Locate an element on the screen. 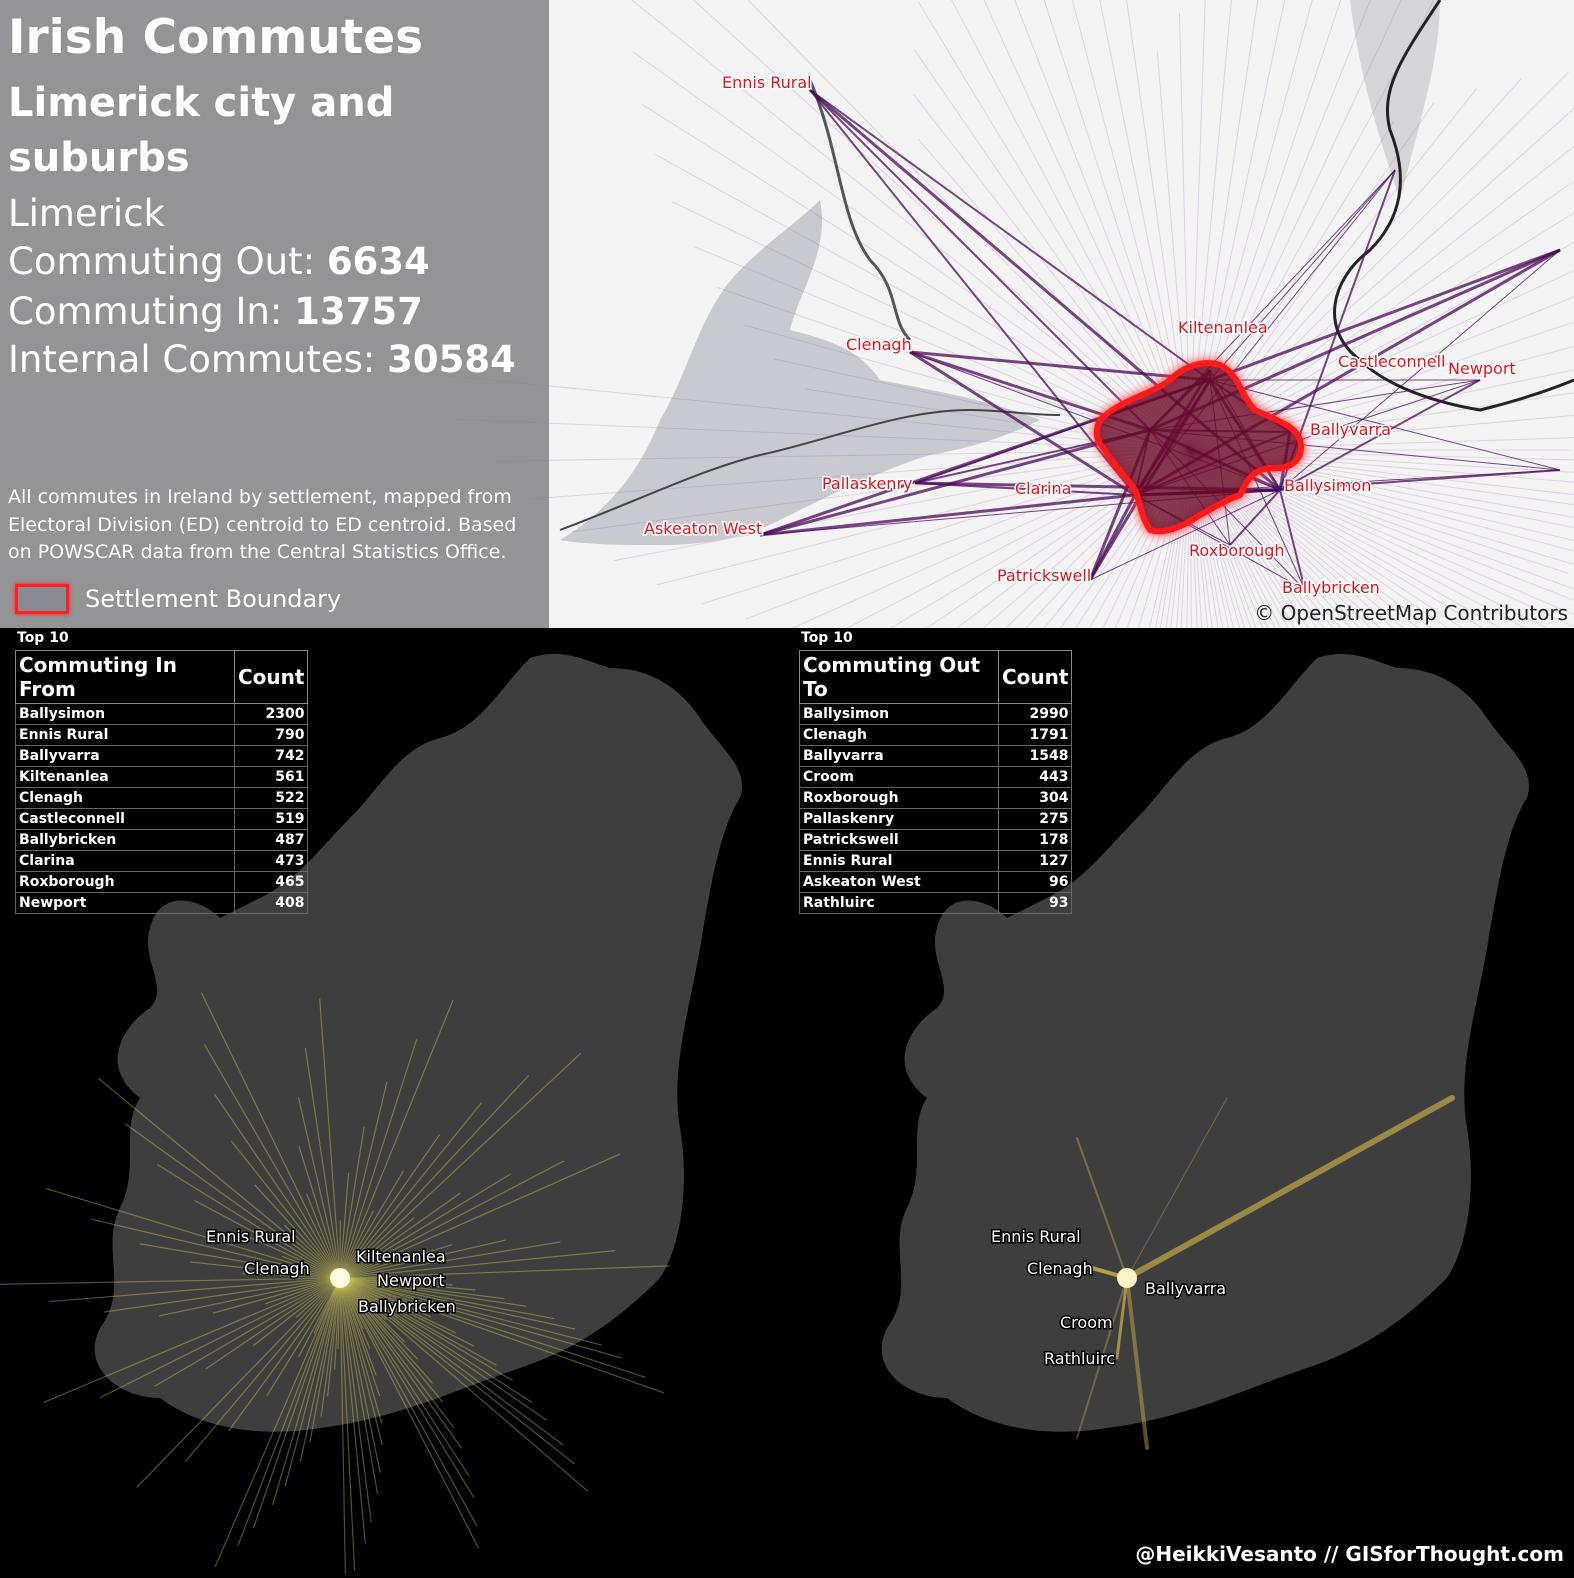  row-count: 465 is located at coordinates (271, 882).